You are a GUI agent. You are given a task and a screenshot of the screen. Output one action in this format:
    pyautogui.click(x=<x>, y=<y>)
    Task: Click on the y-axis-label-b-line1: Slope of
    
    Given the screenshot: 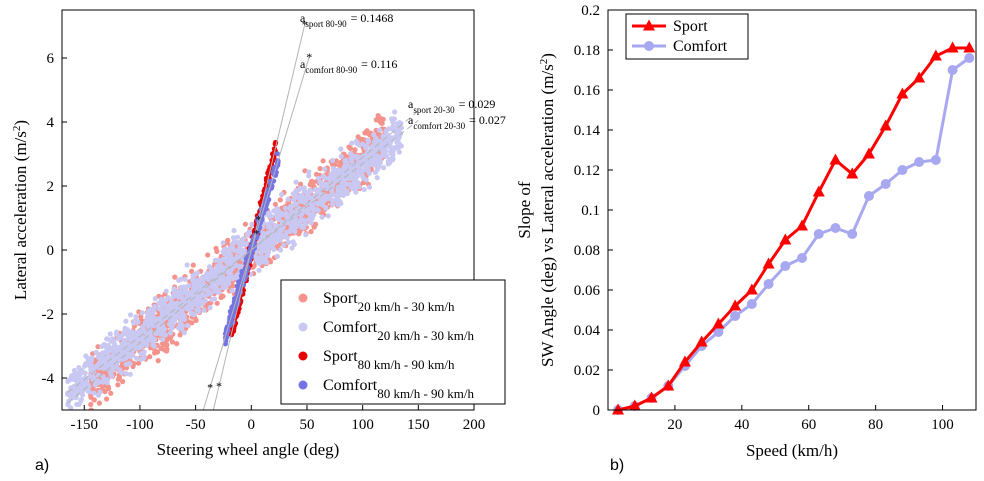 What is the action you would take?
    pyautogui.click(x=524, y=209)
    